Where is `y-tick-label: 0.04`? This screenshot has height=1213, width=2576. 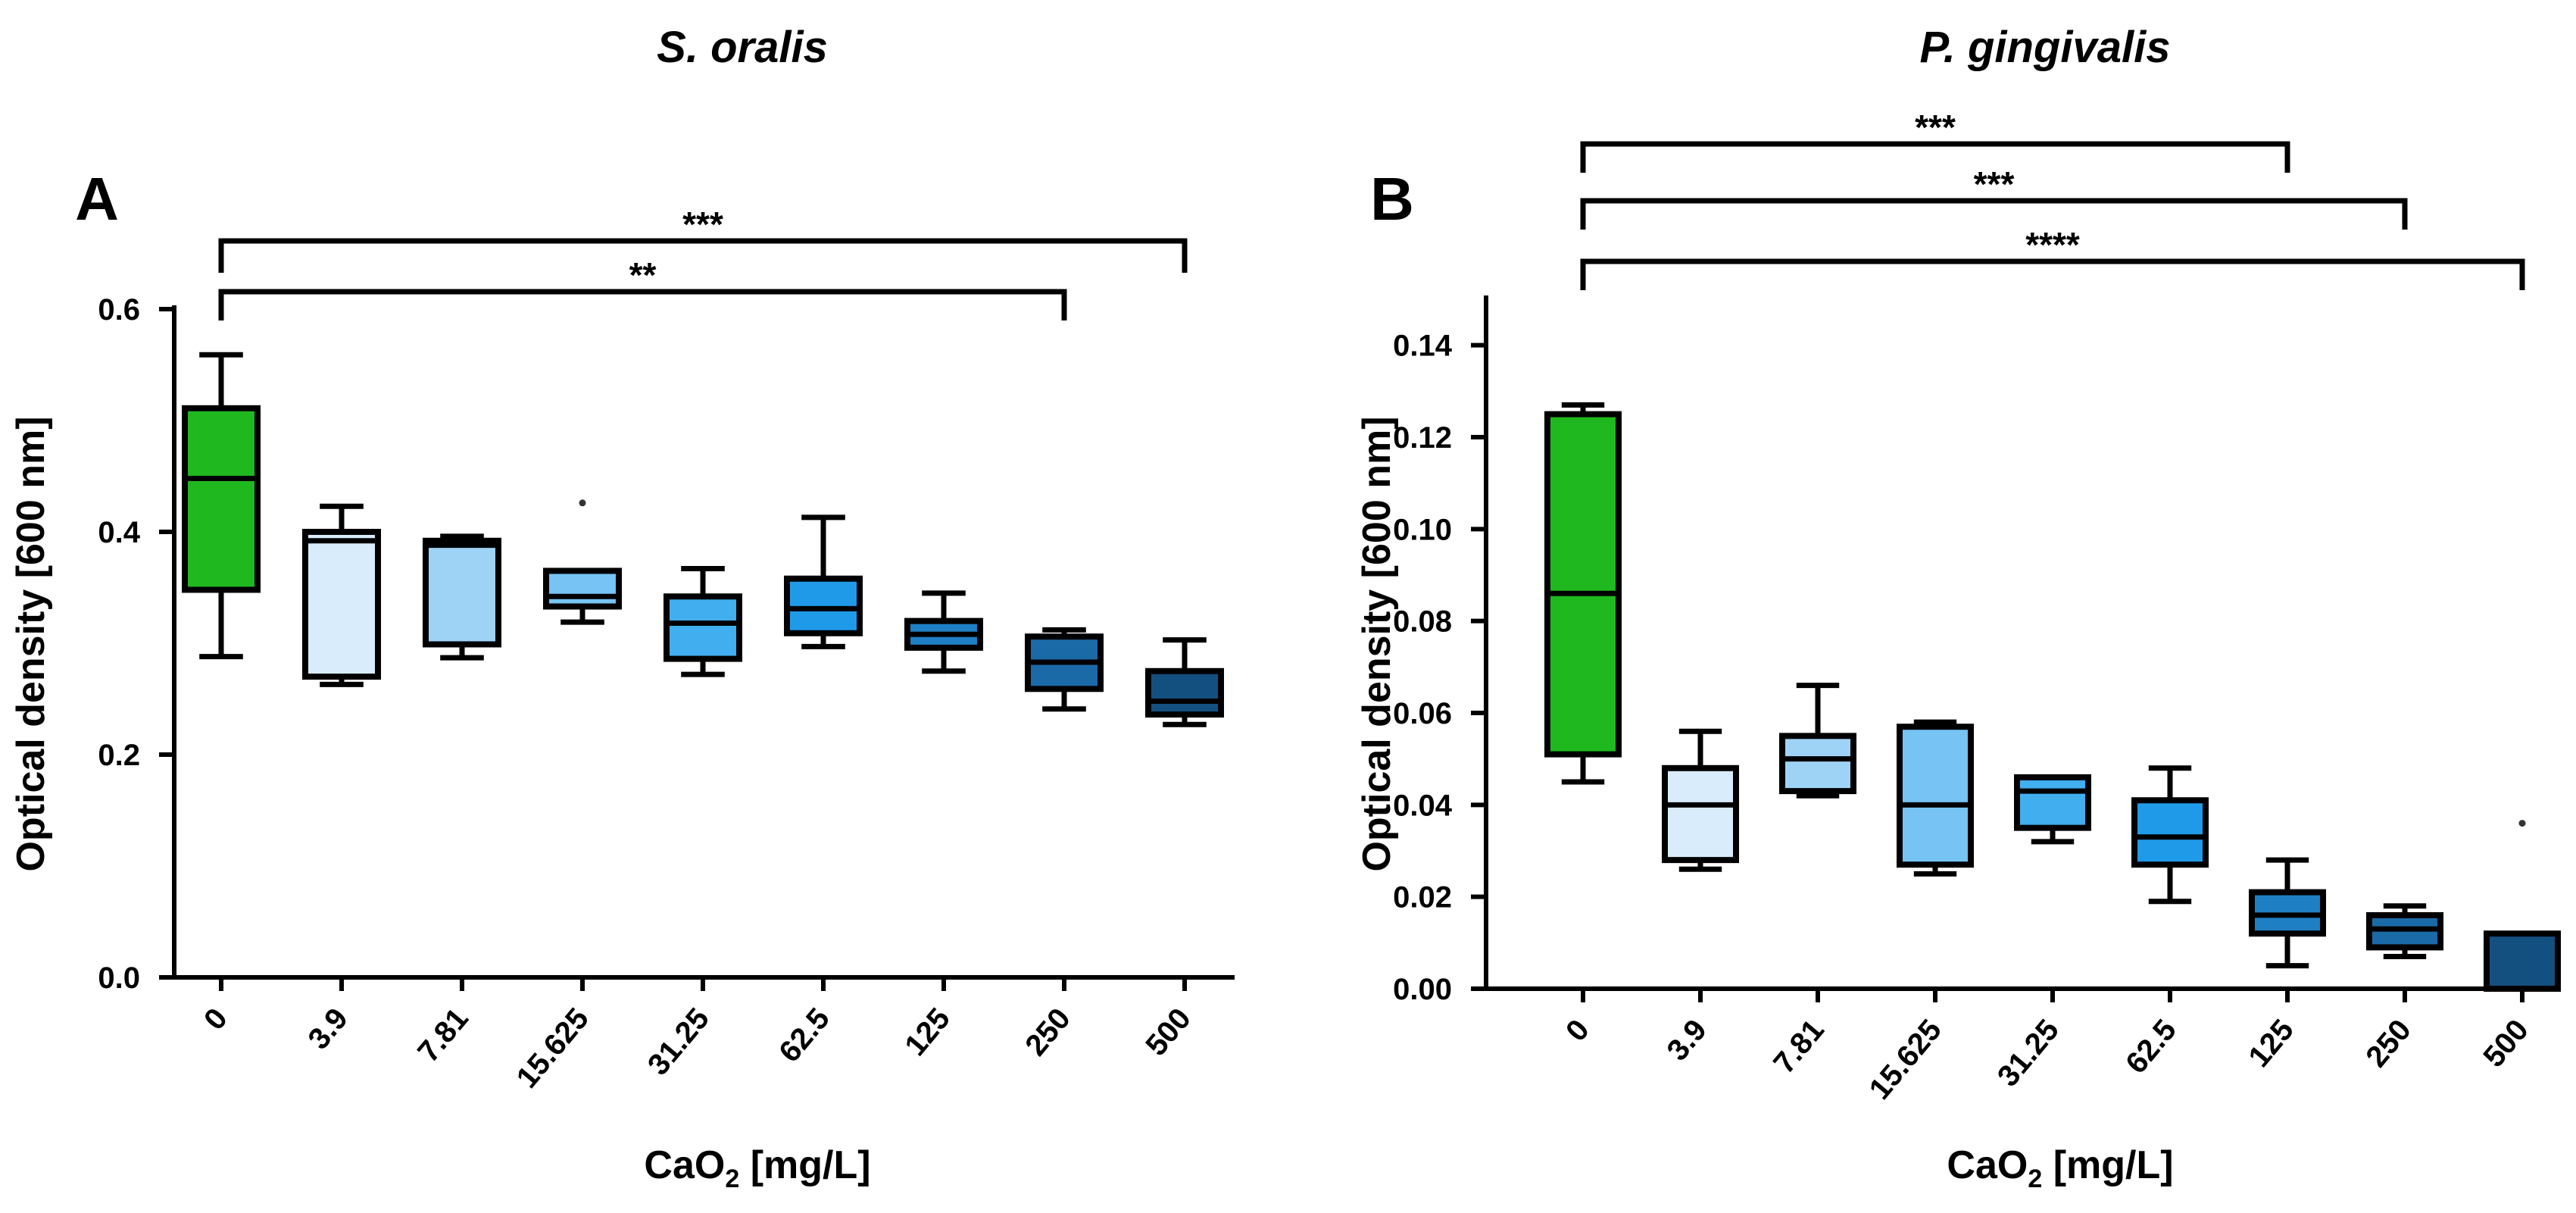 y-tick-label: 0.04 is located at coordinates (1423, 805).